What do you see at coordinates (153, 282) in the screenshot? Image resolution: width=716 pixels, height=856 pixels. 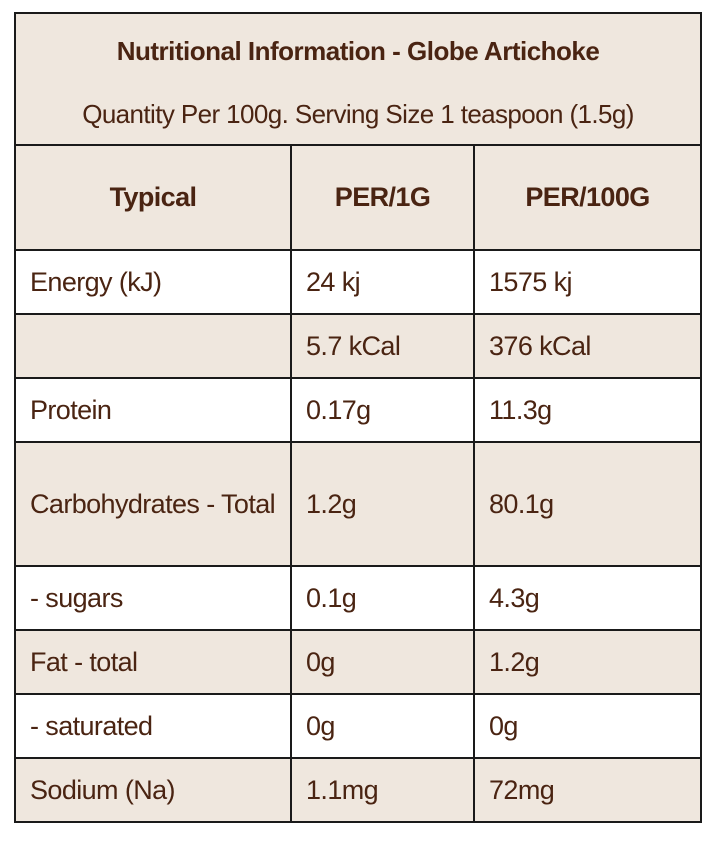 I see `row-label: Energy (kJ)` at bounding box center [153, 282].